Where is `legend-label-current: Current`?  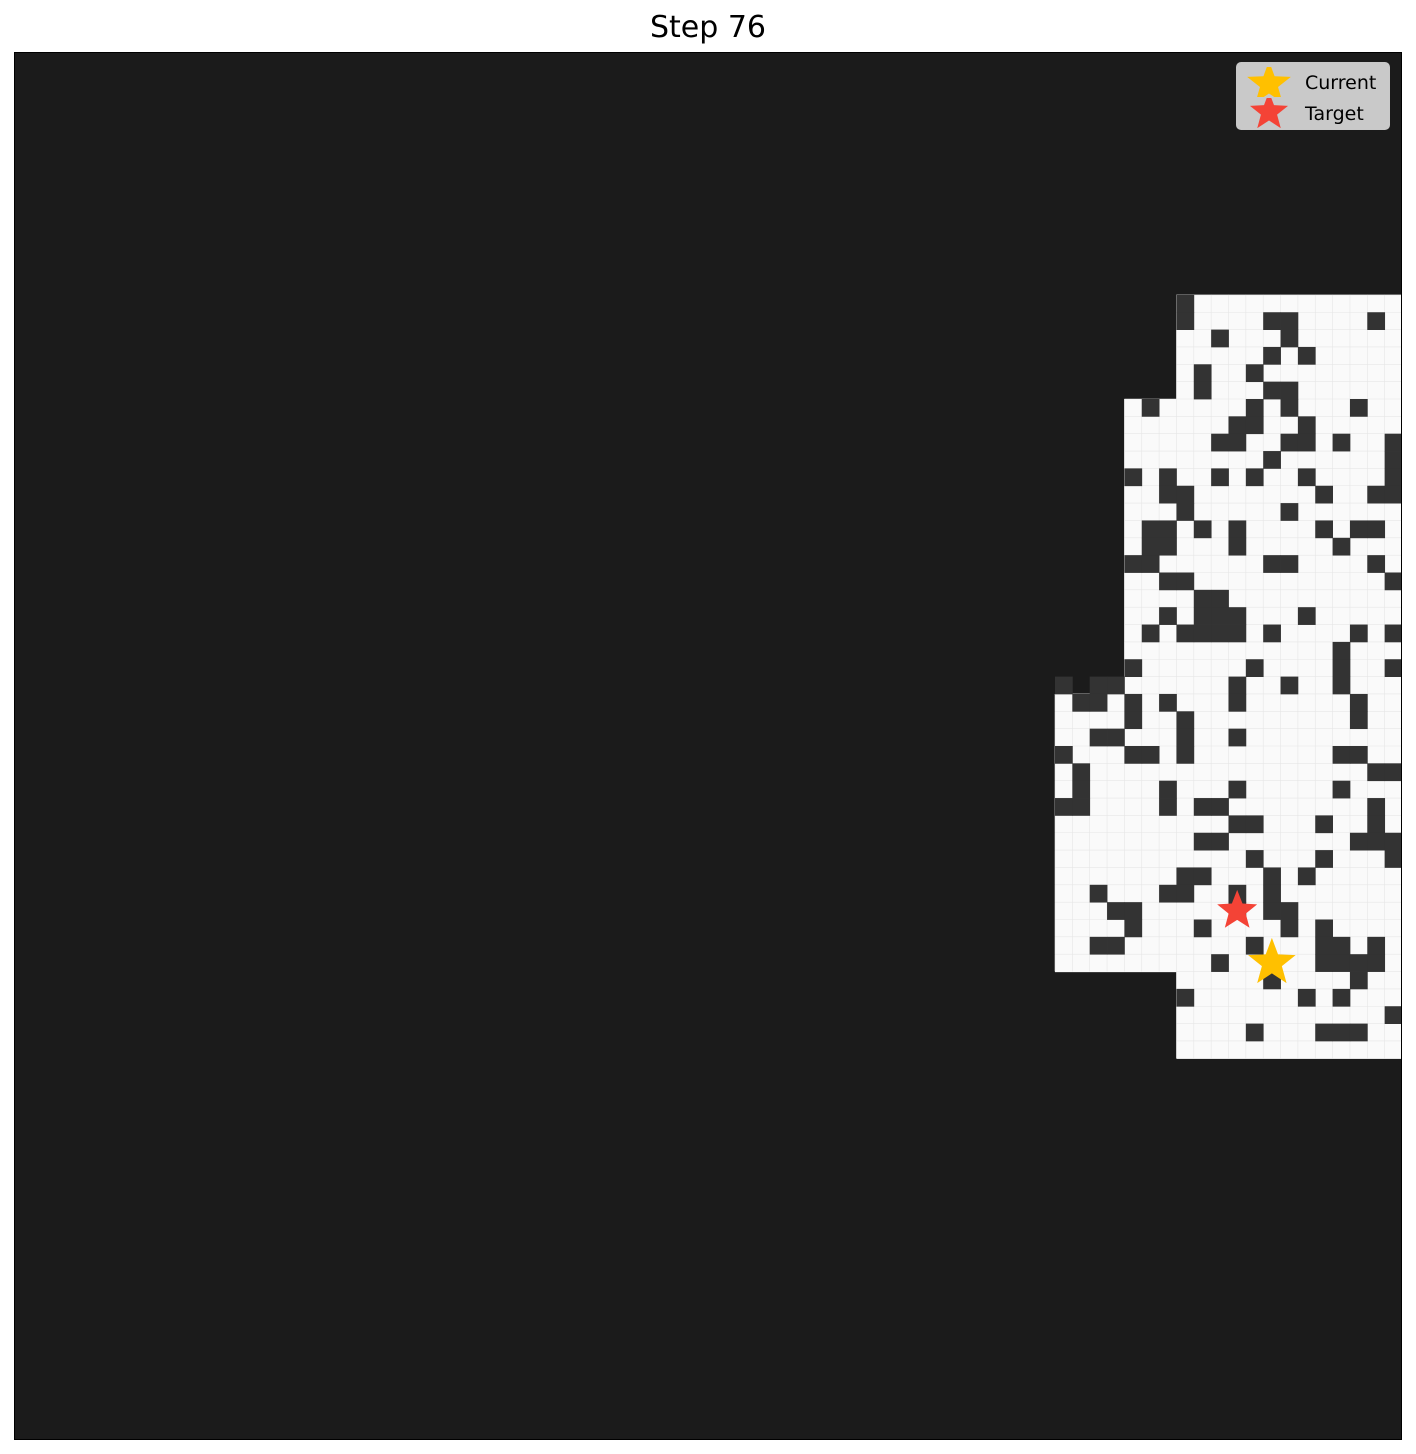
legend-label-current: Current is located at coordinates (1341, 83).